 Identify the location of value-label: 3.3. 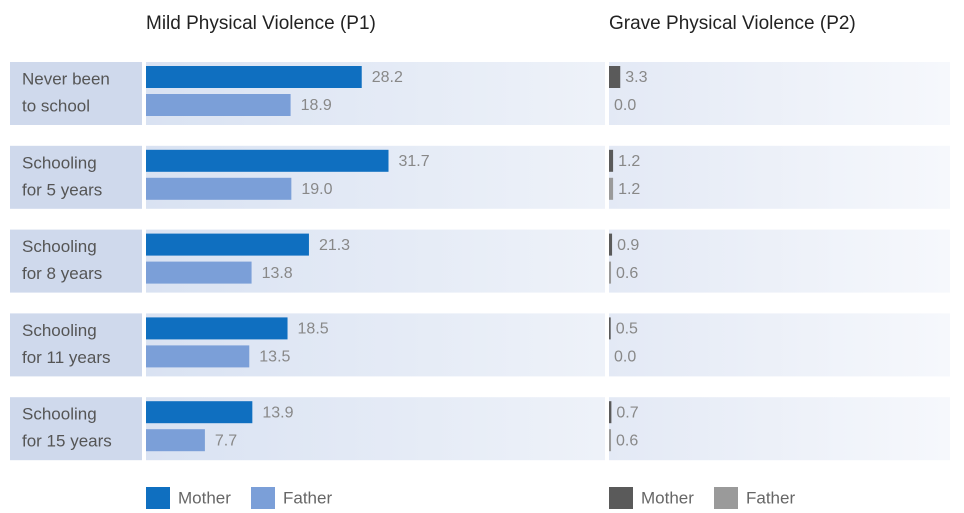
(636, 77).